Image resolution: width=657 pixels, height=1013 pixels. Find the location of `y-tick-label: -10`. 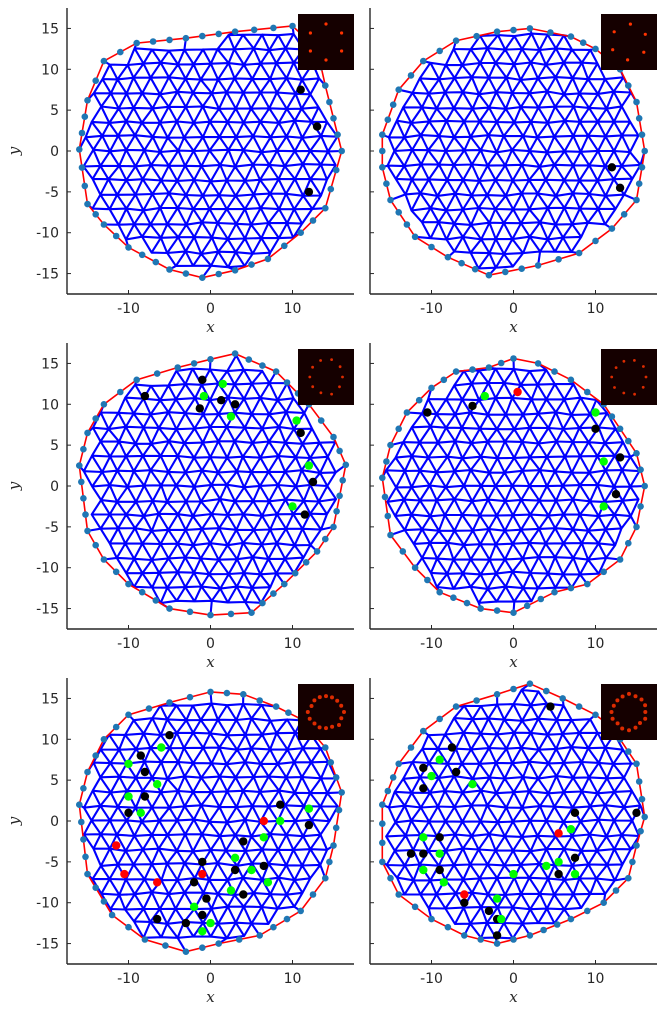

y-tick-label: -10 is located at coordinates (47, 234).